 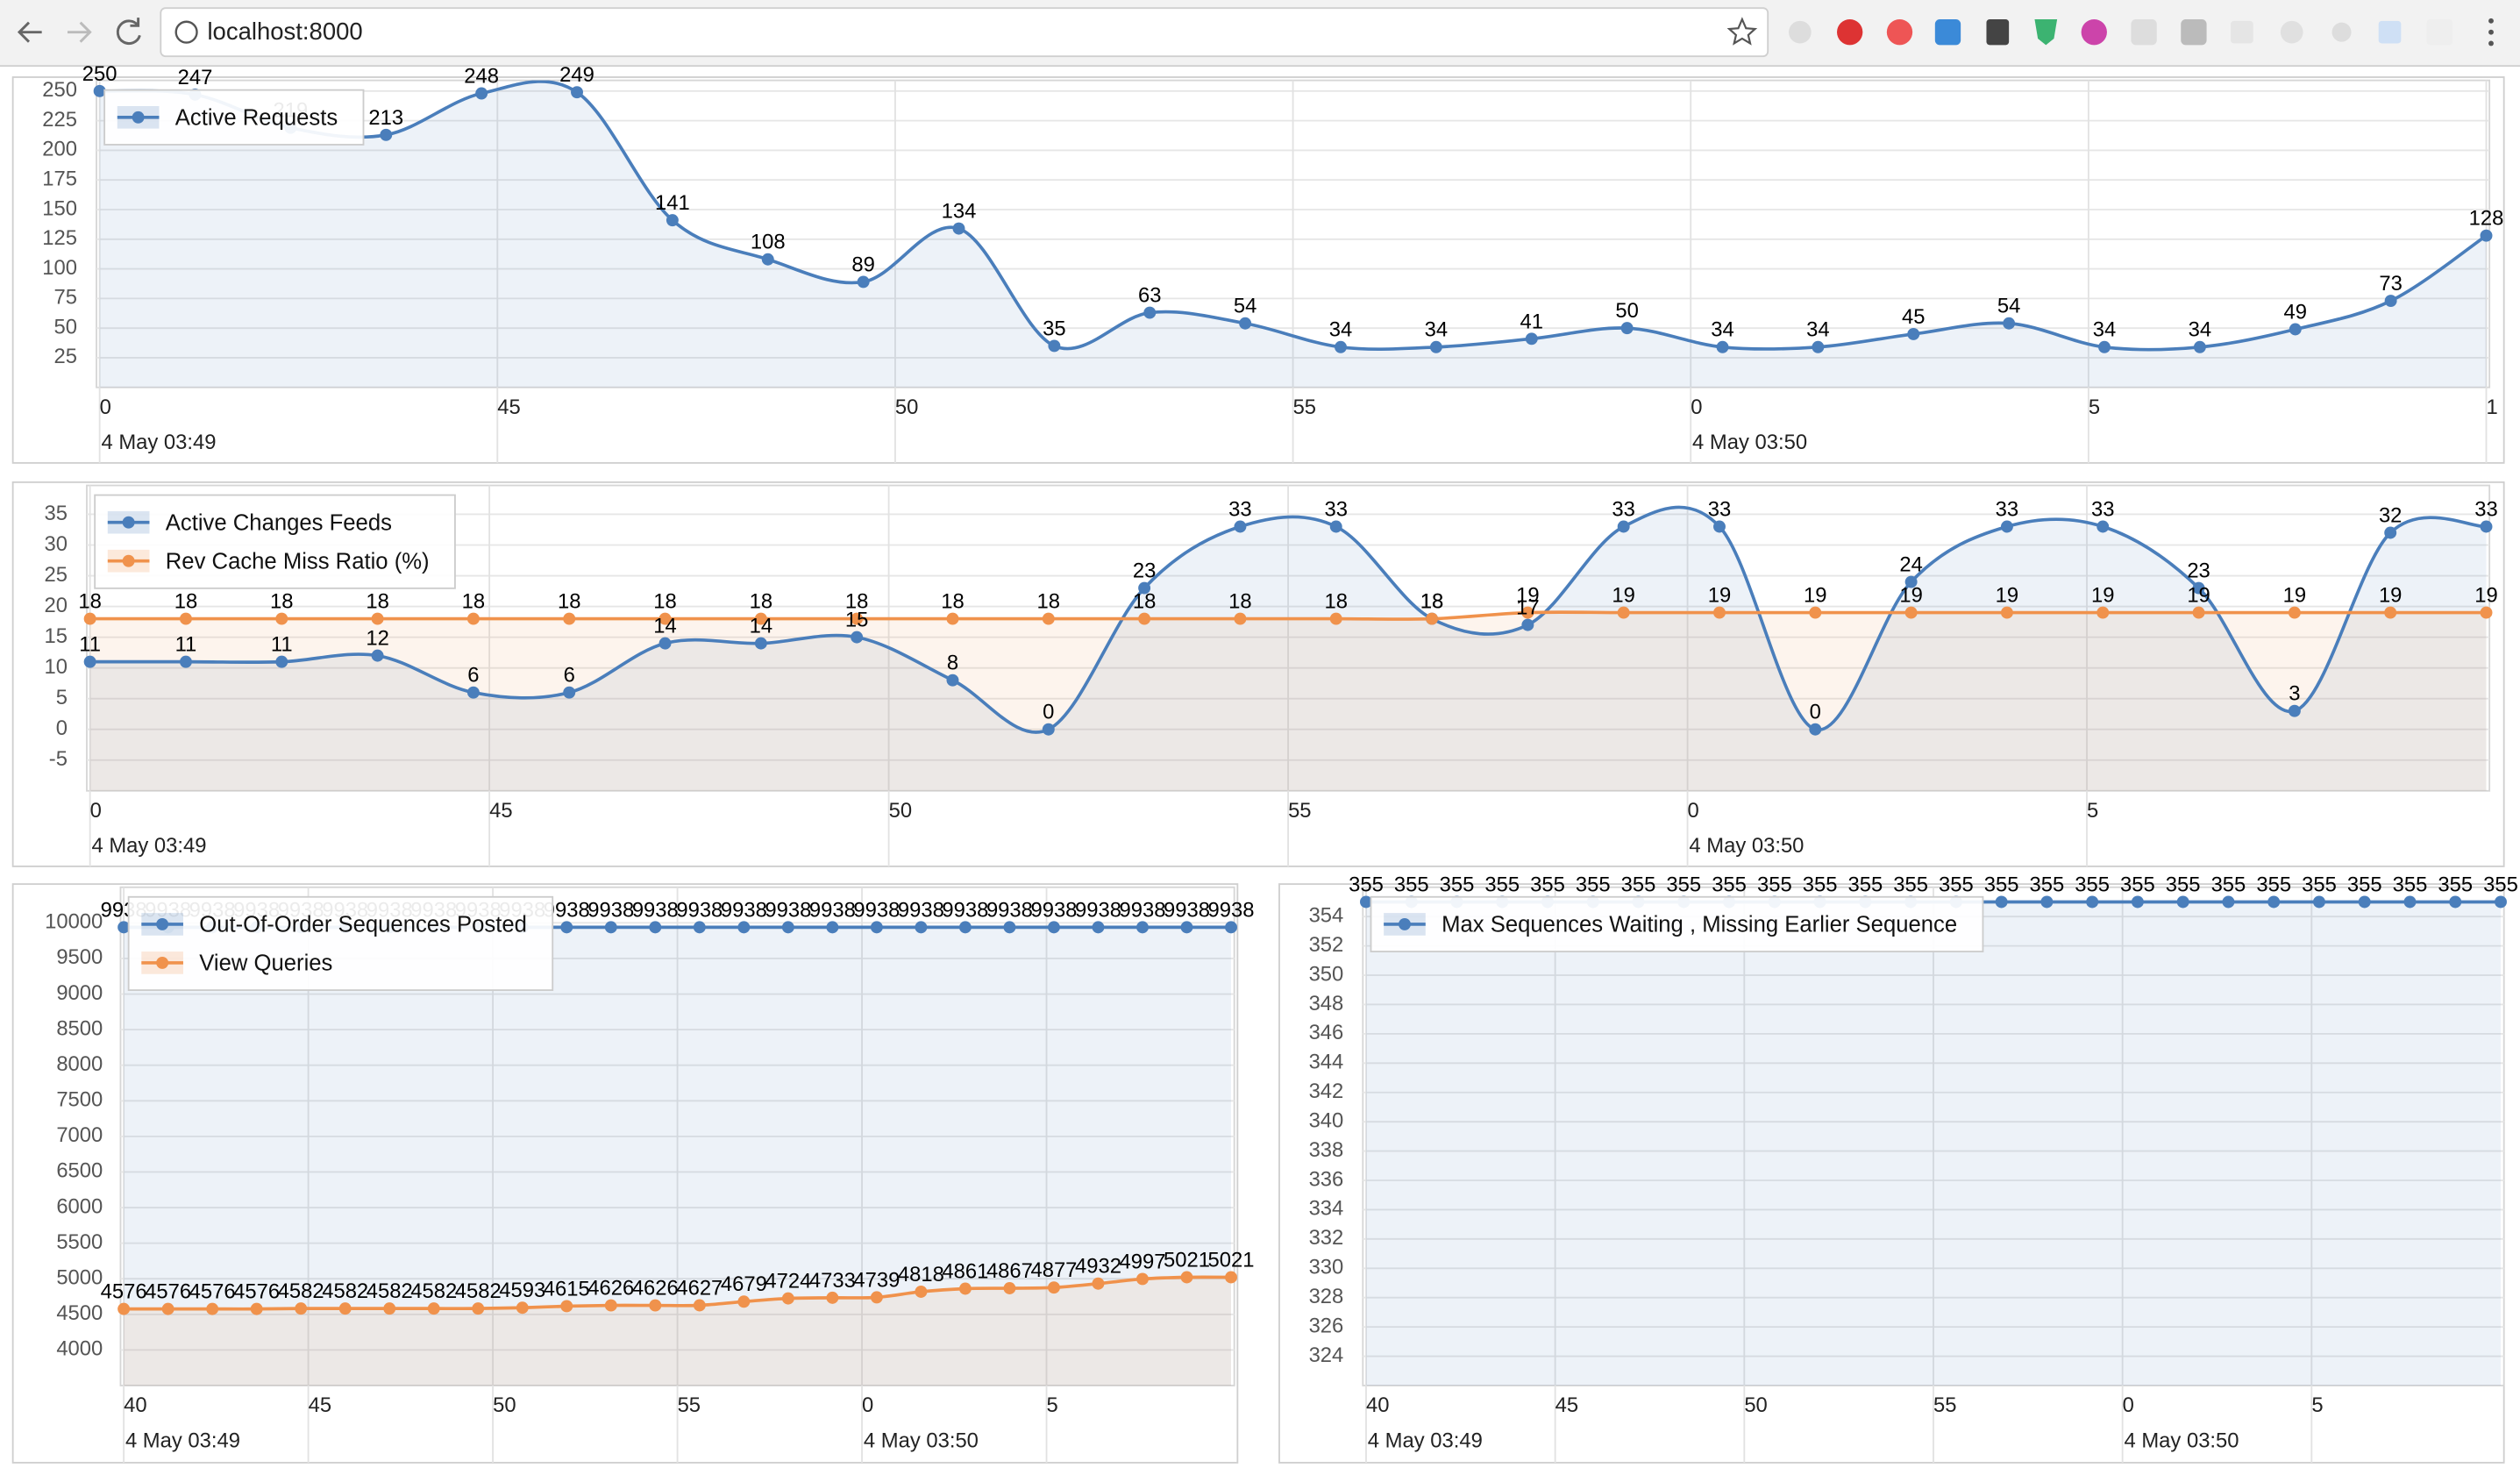 What do you see at coordinates (128, 31) in the screenshot?
I see `reload-button` at bounding box center [128, 31].